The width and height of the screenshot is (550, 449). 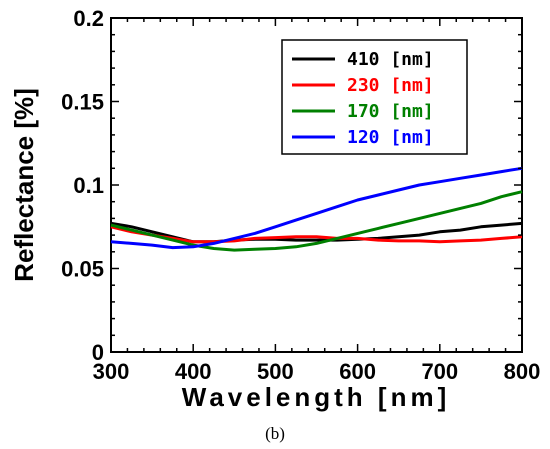 I want to click on x-tick-label: 700, so click(x=439, y=371).